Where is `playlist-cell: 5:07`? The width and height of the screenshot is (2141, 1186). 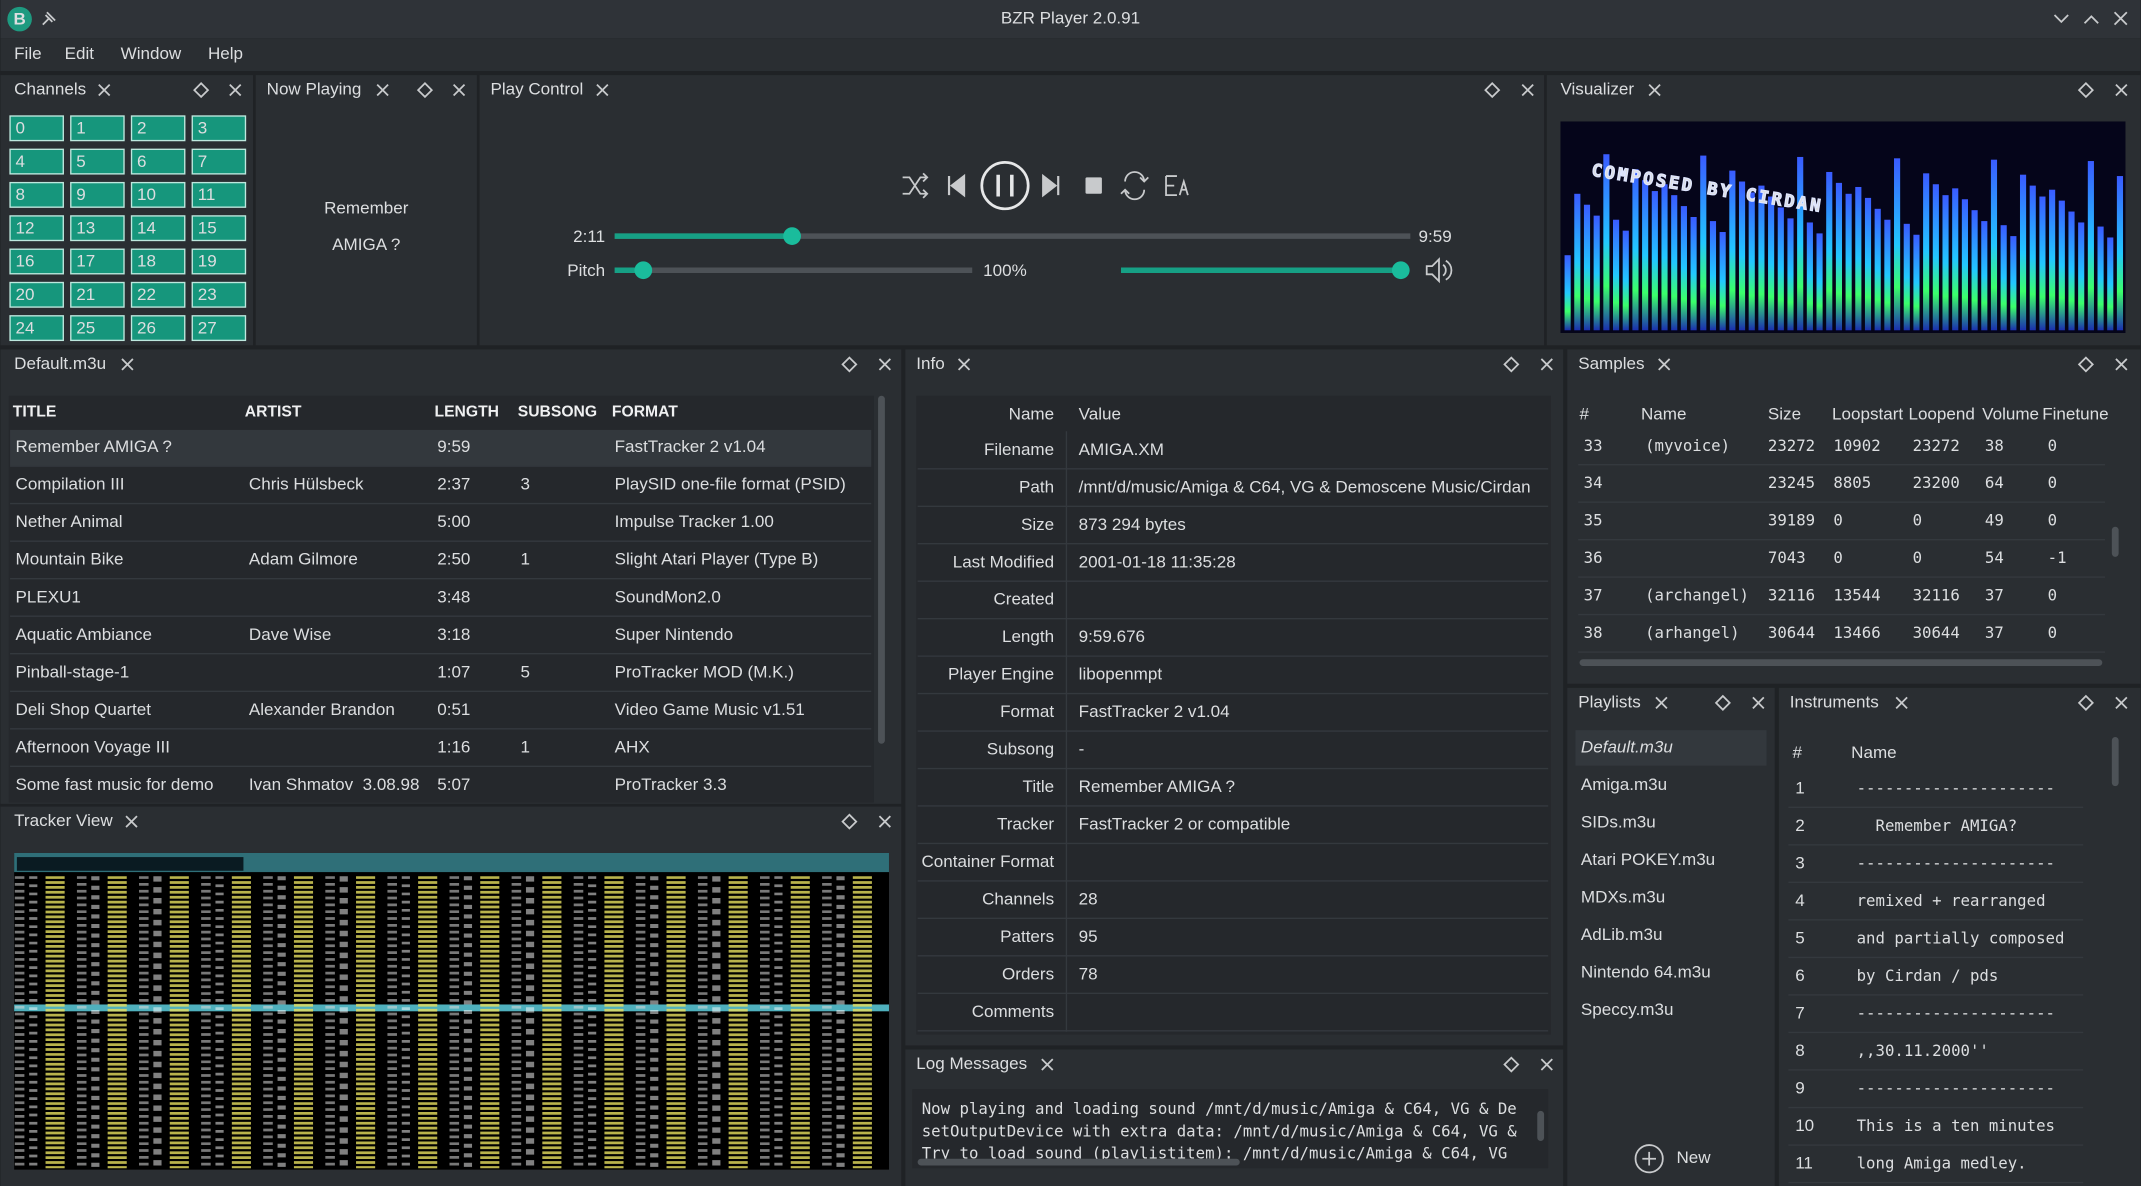 playlist-cell: 5:07 is located at coordinates (453, 784).